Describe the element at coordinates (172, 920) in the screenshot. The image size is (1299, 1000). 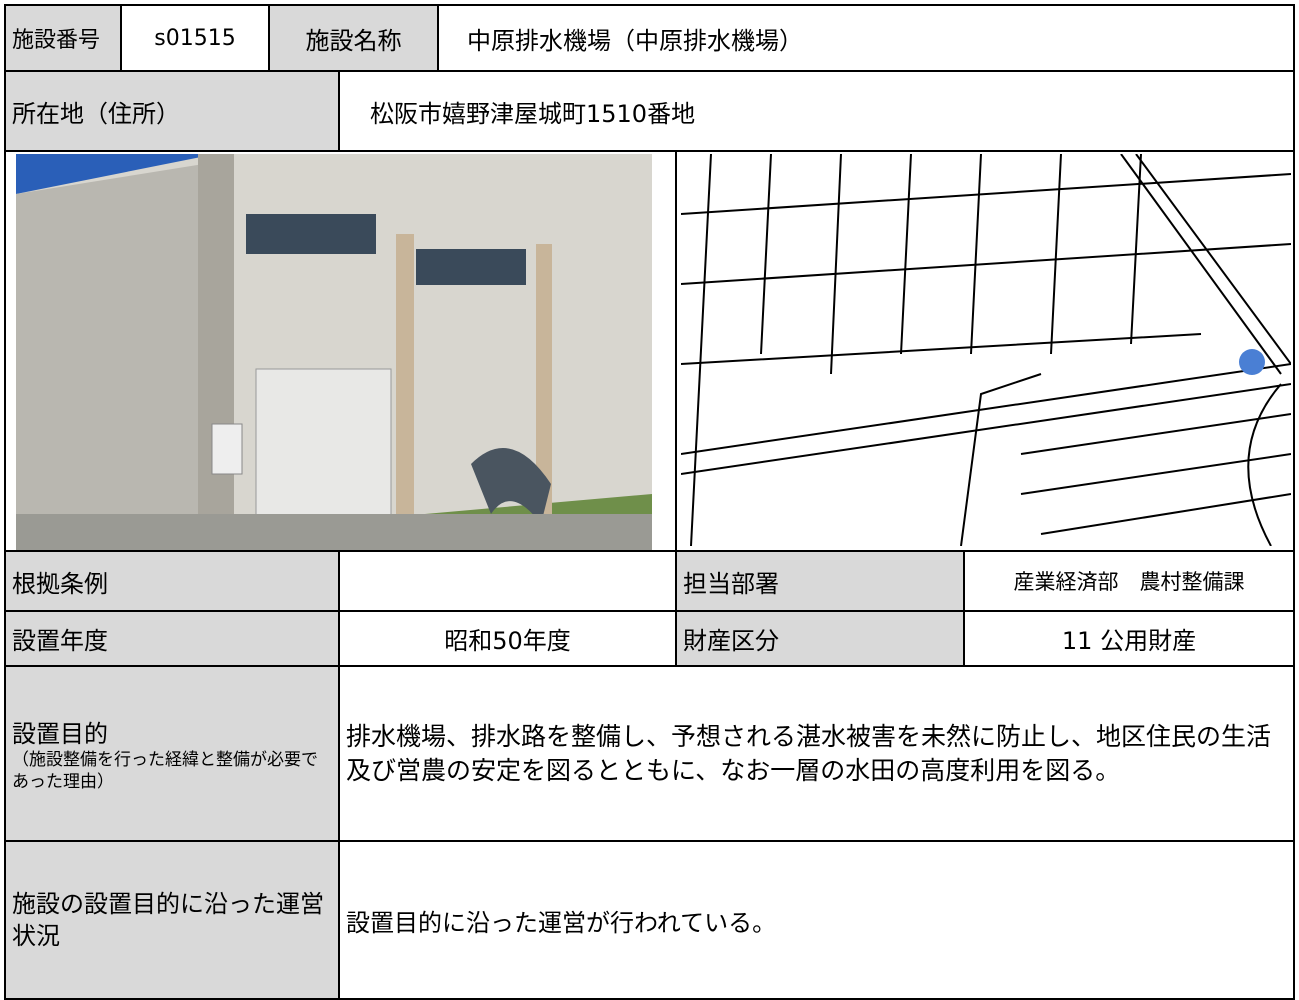
I see `label-cell: 施設の設置目的に沿った運営状況` at that location.